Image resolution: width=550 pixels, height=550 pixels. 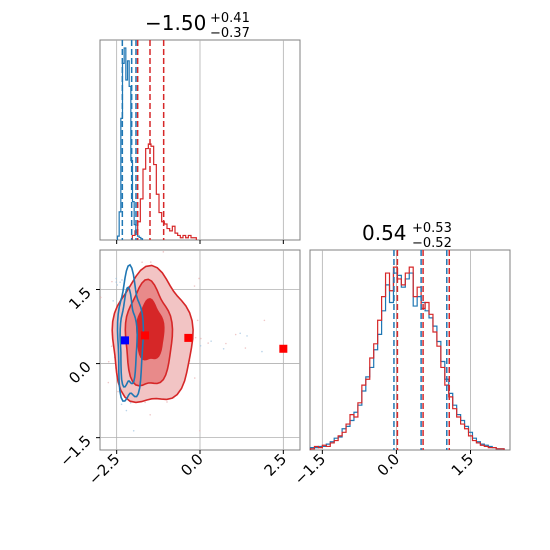 I want to click on hist-y-x-ticks: −1.5 0.0 1.5, so click(x=384, y=469).